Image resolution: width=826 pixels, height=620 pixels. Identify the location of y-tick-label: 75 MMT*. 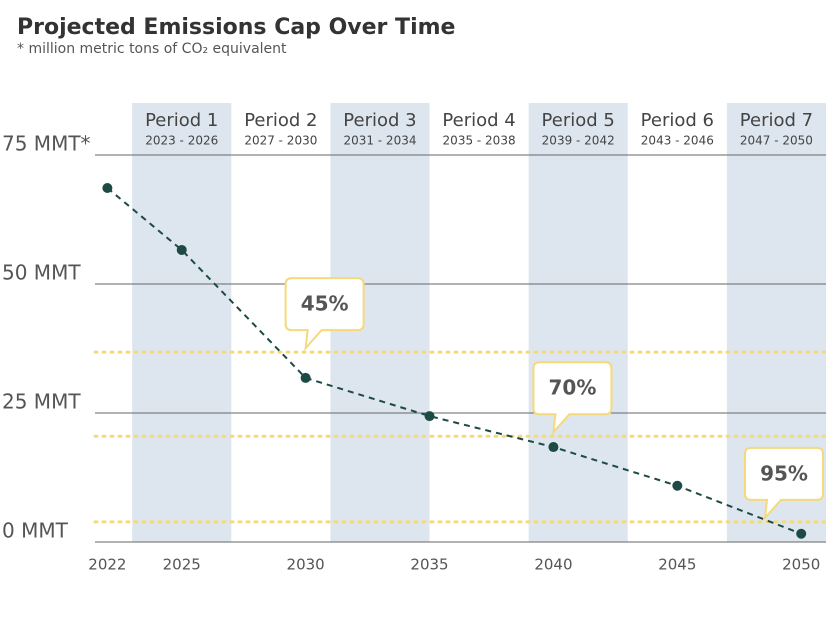
(46, 144).